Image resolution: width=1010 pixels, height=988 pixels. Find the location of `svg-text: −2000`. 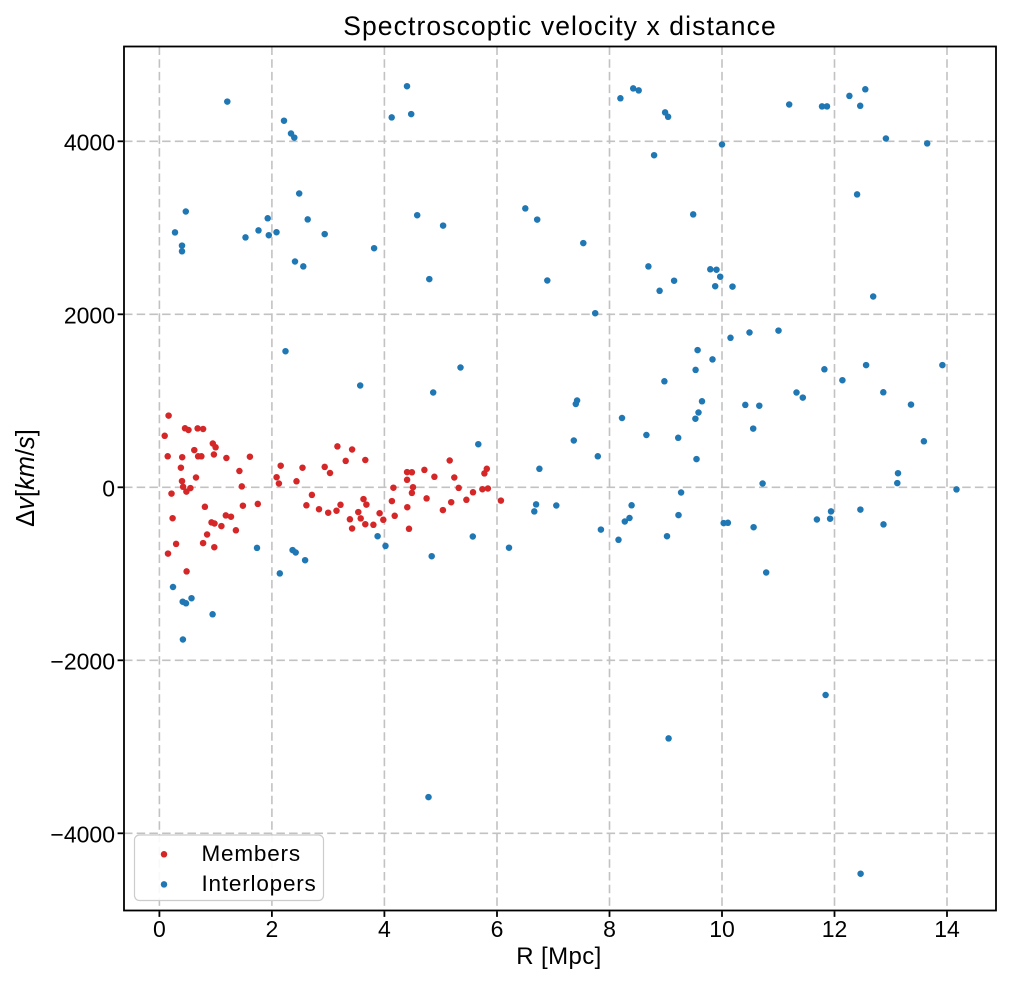

svg-text: −2000 is located at coordinates (82, 661).